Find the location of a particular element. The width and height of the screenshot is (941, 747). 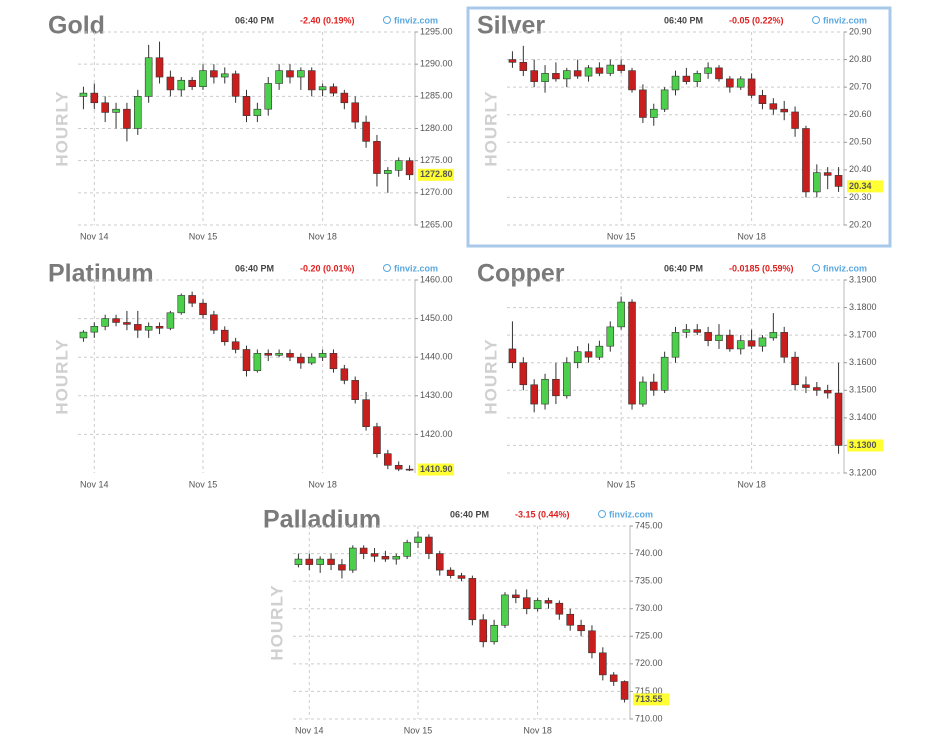

last-price-label: 1410.90 is located at coordinates (436, 469).